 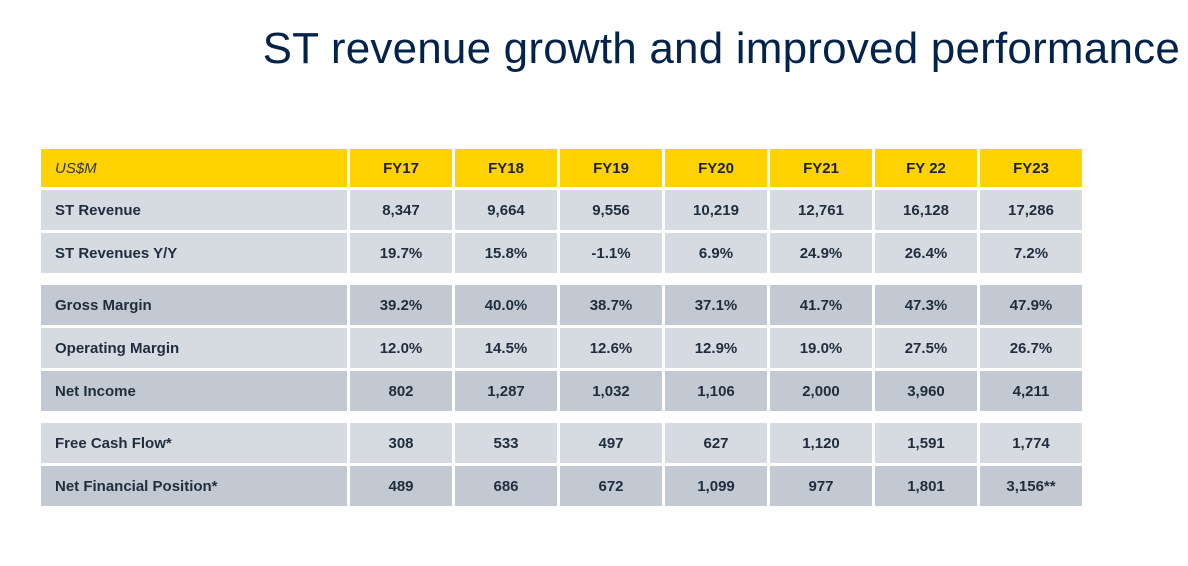 What do you see at coordinates (611, 443) in the screenshot?
I see `table-cell: 497` at bounding box center [611, 443].